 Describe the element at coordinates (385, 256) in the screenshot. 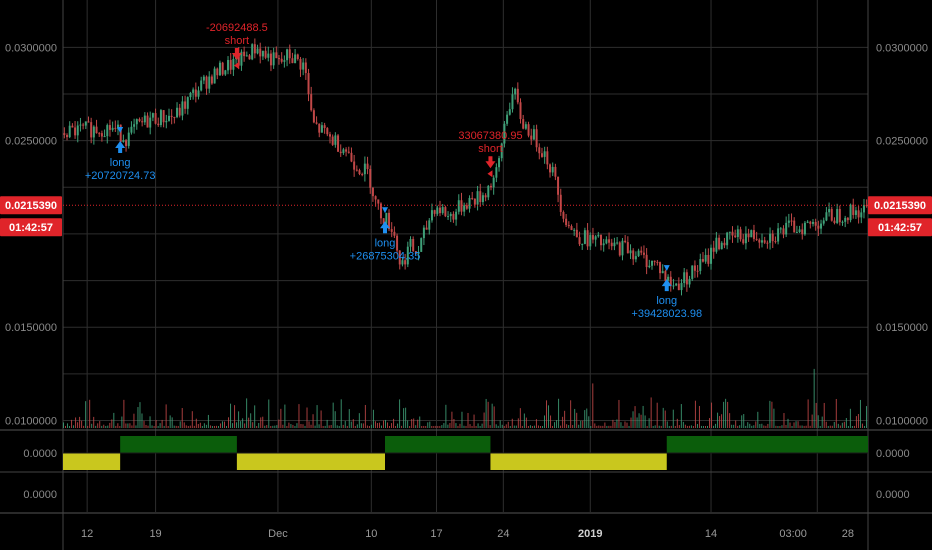

I see `trade-amount: +26875304.35` at that location.